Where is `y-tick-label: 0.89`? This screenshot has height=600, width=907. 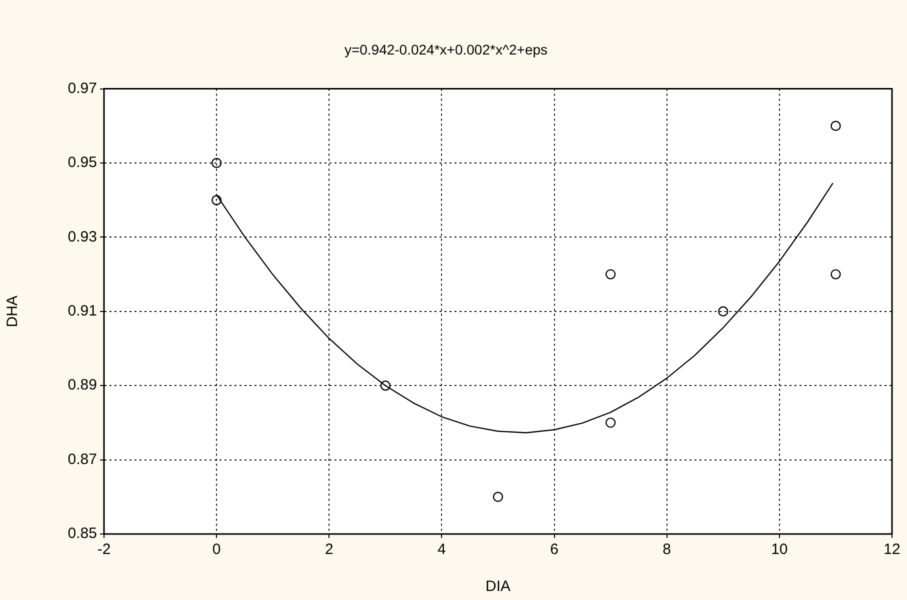
y-tick-label: 0.89 is located at coordinates (82, 385).